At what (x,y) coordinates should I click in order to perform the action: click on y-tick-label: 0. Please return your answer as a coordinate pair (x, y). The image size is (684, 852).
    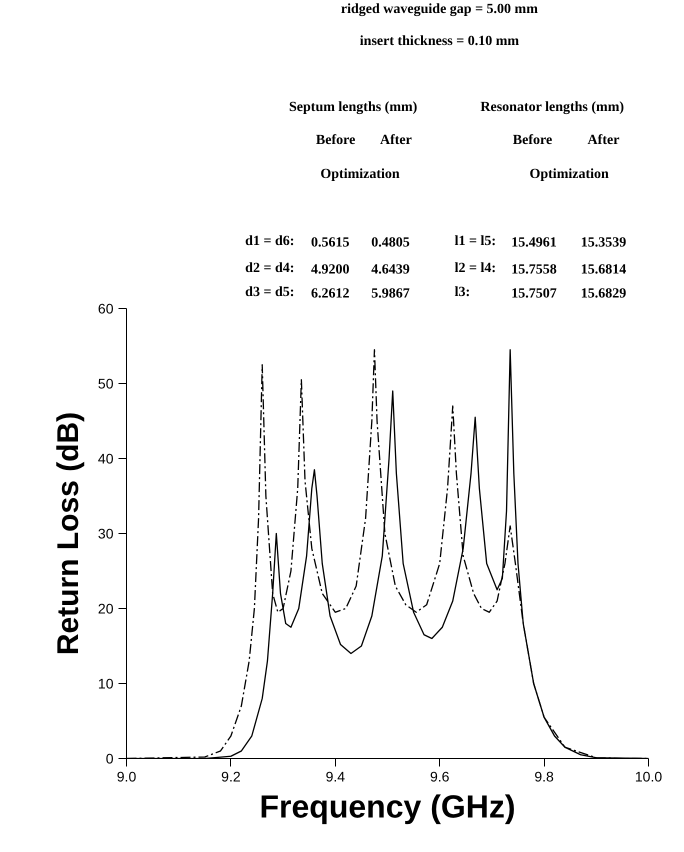
    Looking at the image, I should click on (110, 758).